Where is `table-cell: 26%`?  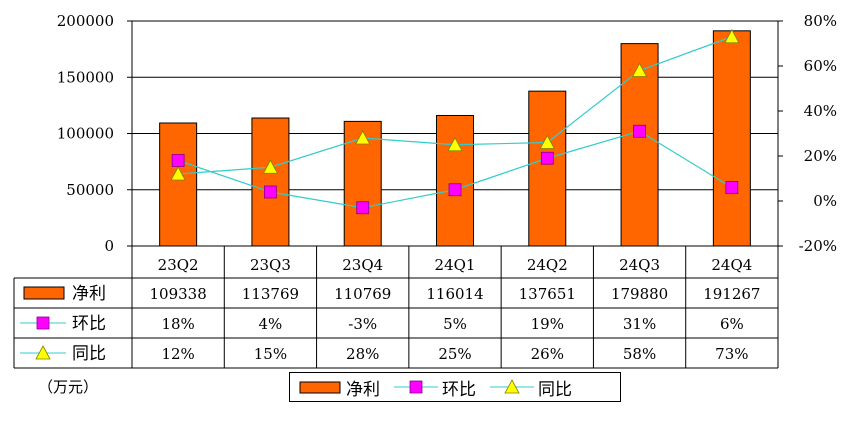 table-cell: 26% is located at coordinates (547, 354).